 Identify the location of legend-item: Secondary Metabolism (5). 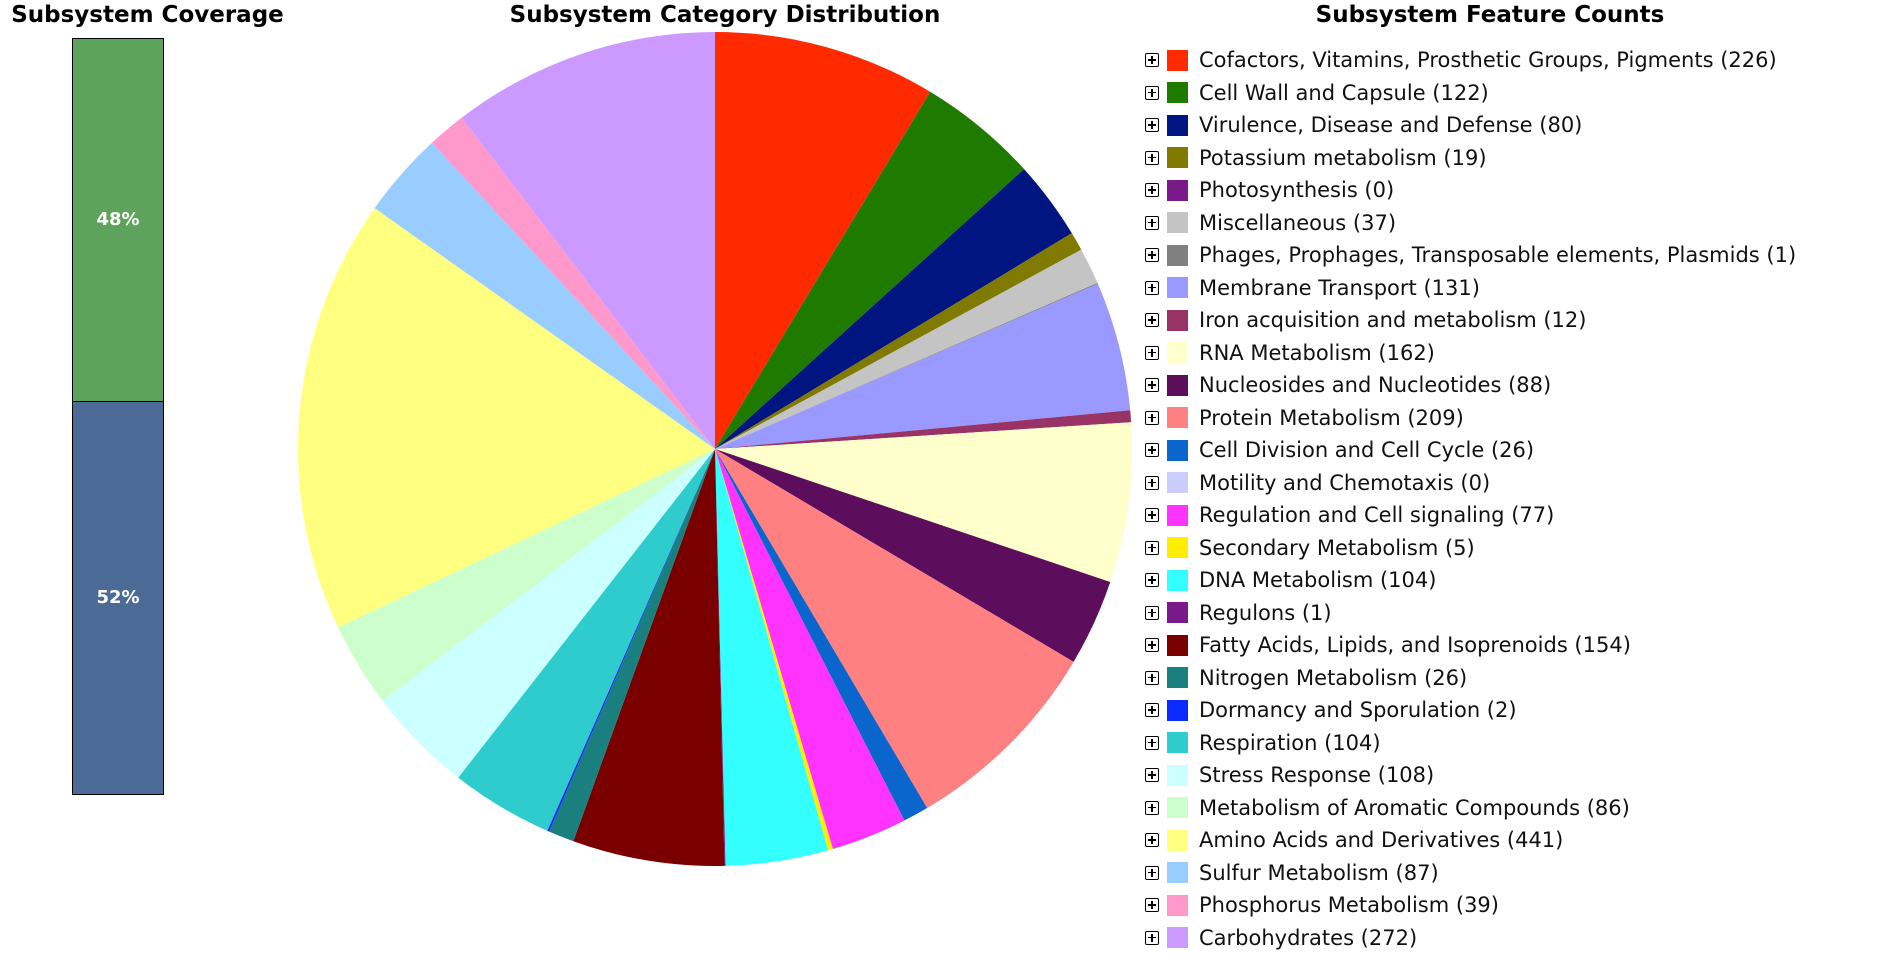
(1470, 548).